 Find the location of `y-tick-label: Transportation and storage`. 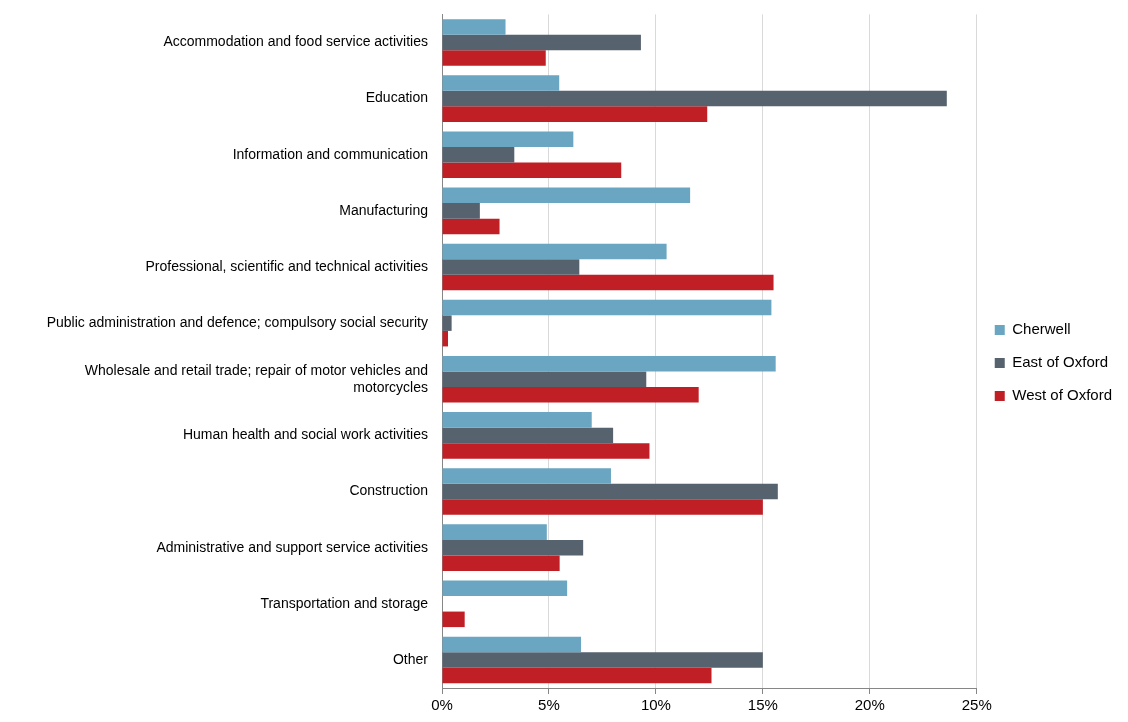

y-tick-label: Transportation and storage is located at coordinates (344, 602).